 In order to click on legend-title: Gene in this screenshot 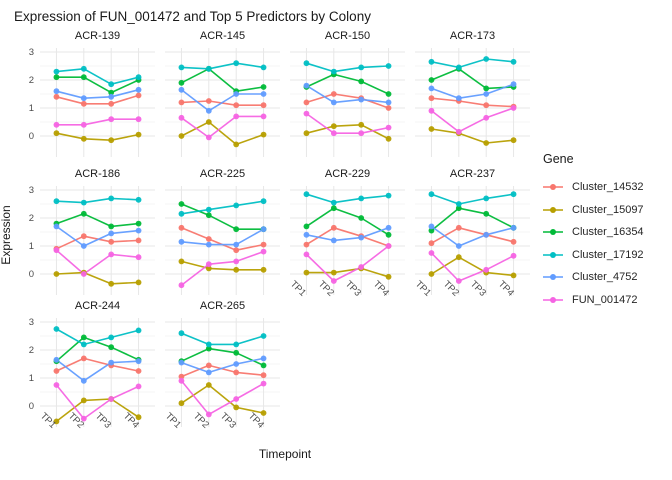, I will do `click(558, 159)`.